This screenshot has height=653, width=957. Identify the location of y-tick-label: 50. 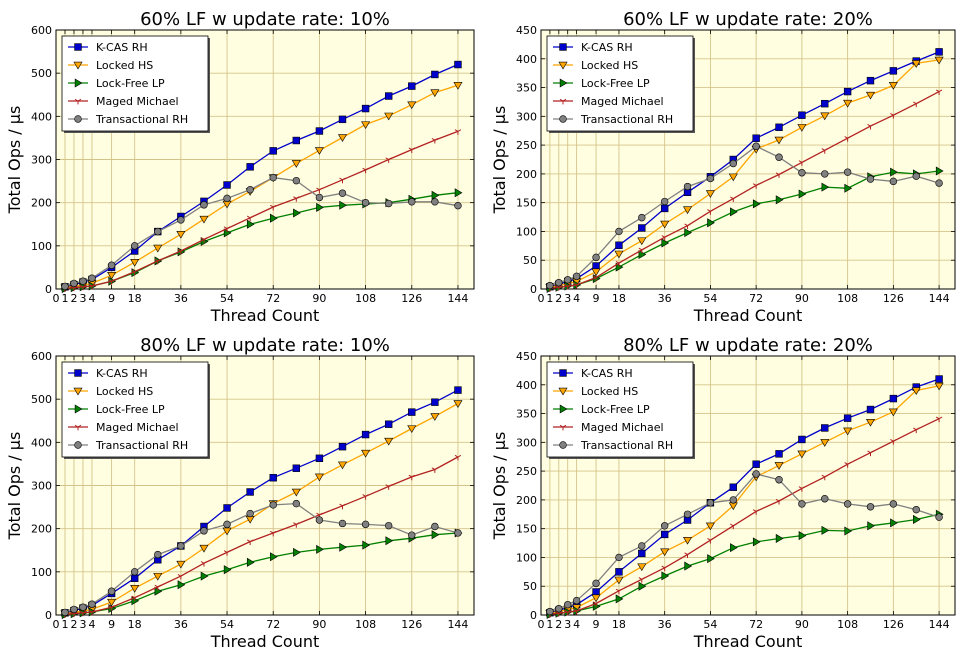
(530, 586).